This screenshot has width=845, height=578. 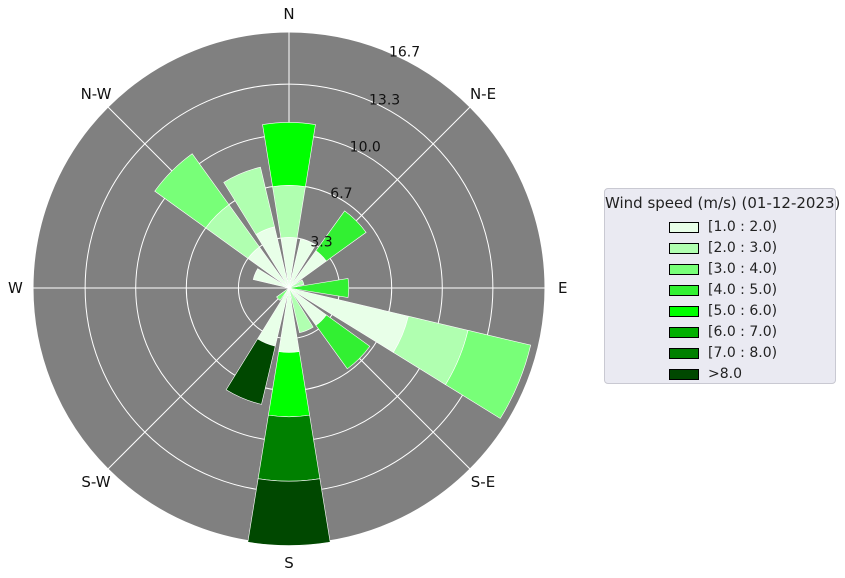 What do you see at coordinates (15, 288) in the screenshot?
I see `direction-label: W` at bounding box center [15, 288].